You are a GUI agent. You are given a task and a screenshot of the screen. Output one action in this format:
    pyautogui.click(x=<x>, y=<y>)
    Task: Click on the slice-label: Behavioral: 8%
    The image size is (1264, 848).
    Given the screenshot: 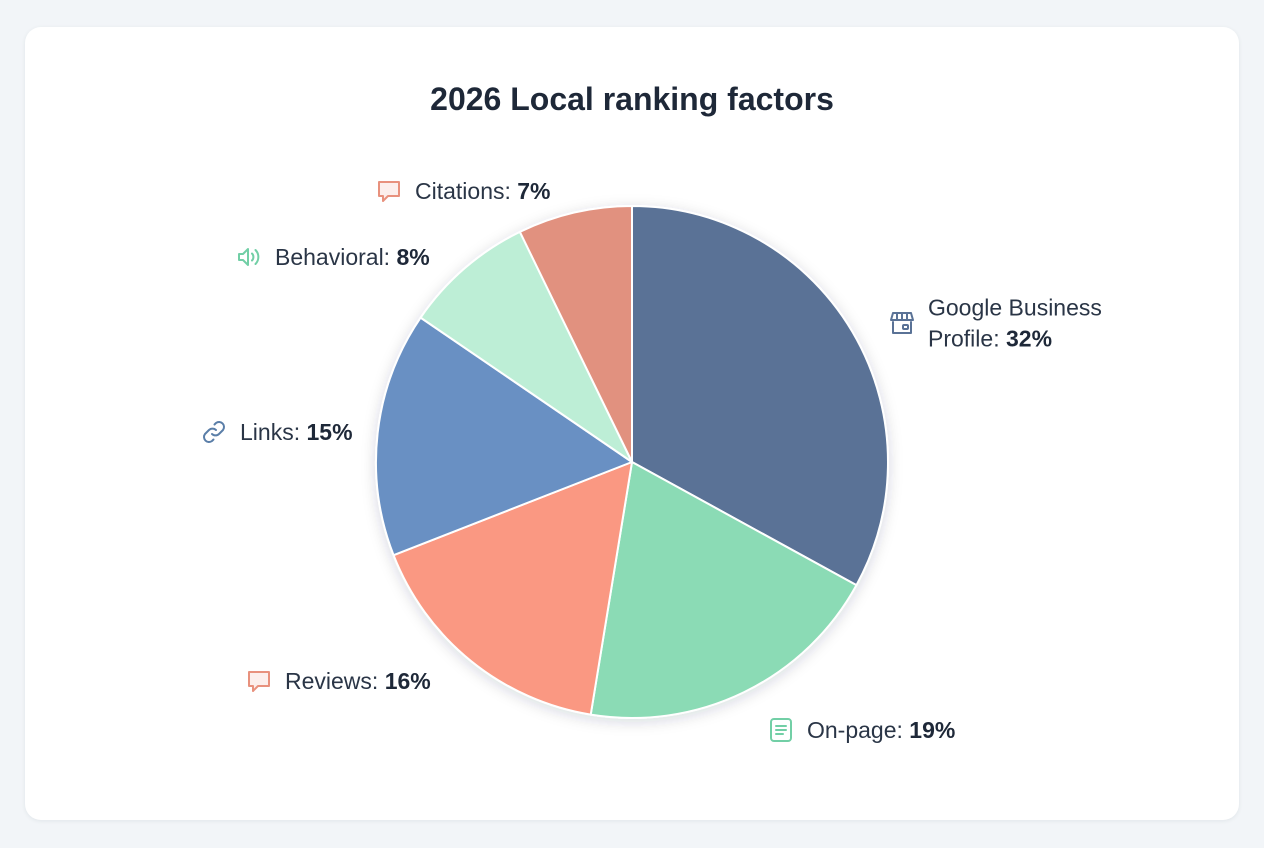 What is the action you would take?
    pyautogui.click(x=334, y=257)
    